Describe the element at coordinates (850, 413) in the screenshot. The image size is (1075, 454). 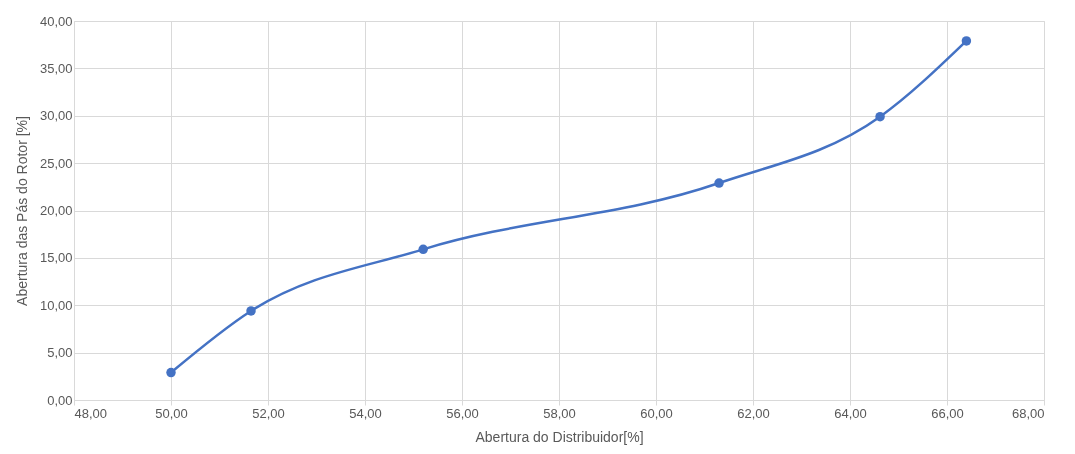
I see `x-tick-label: 64,00` at that location.